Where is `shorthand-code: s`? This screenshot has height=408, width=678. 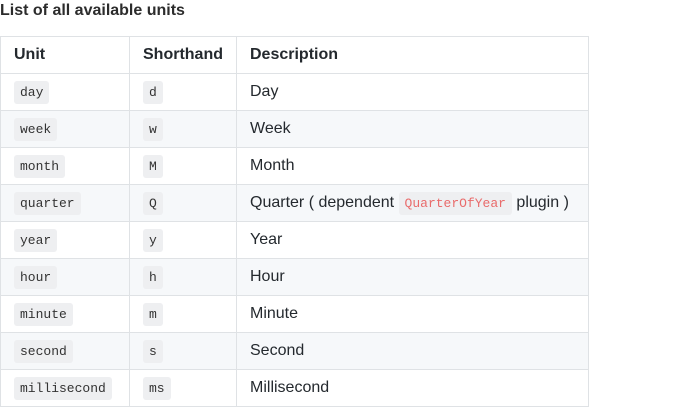
shorthand-code: s is located at coordinates (153, 351).